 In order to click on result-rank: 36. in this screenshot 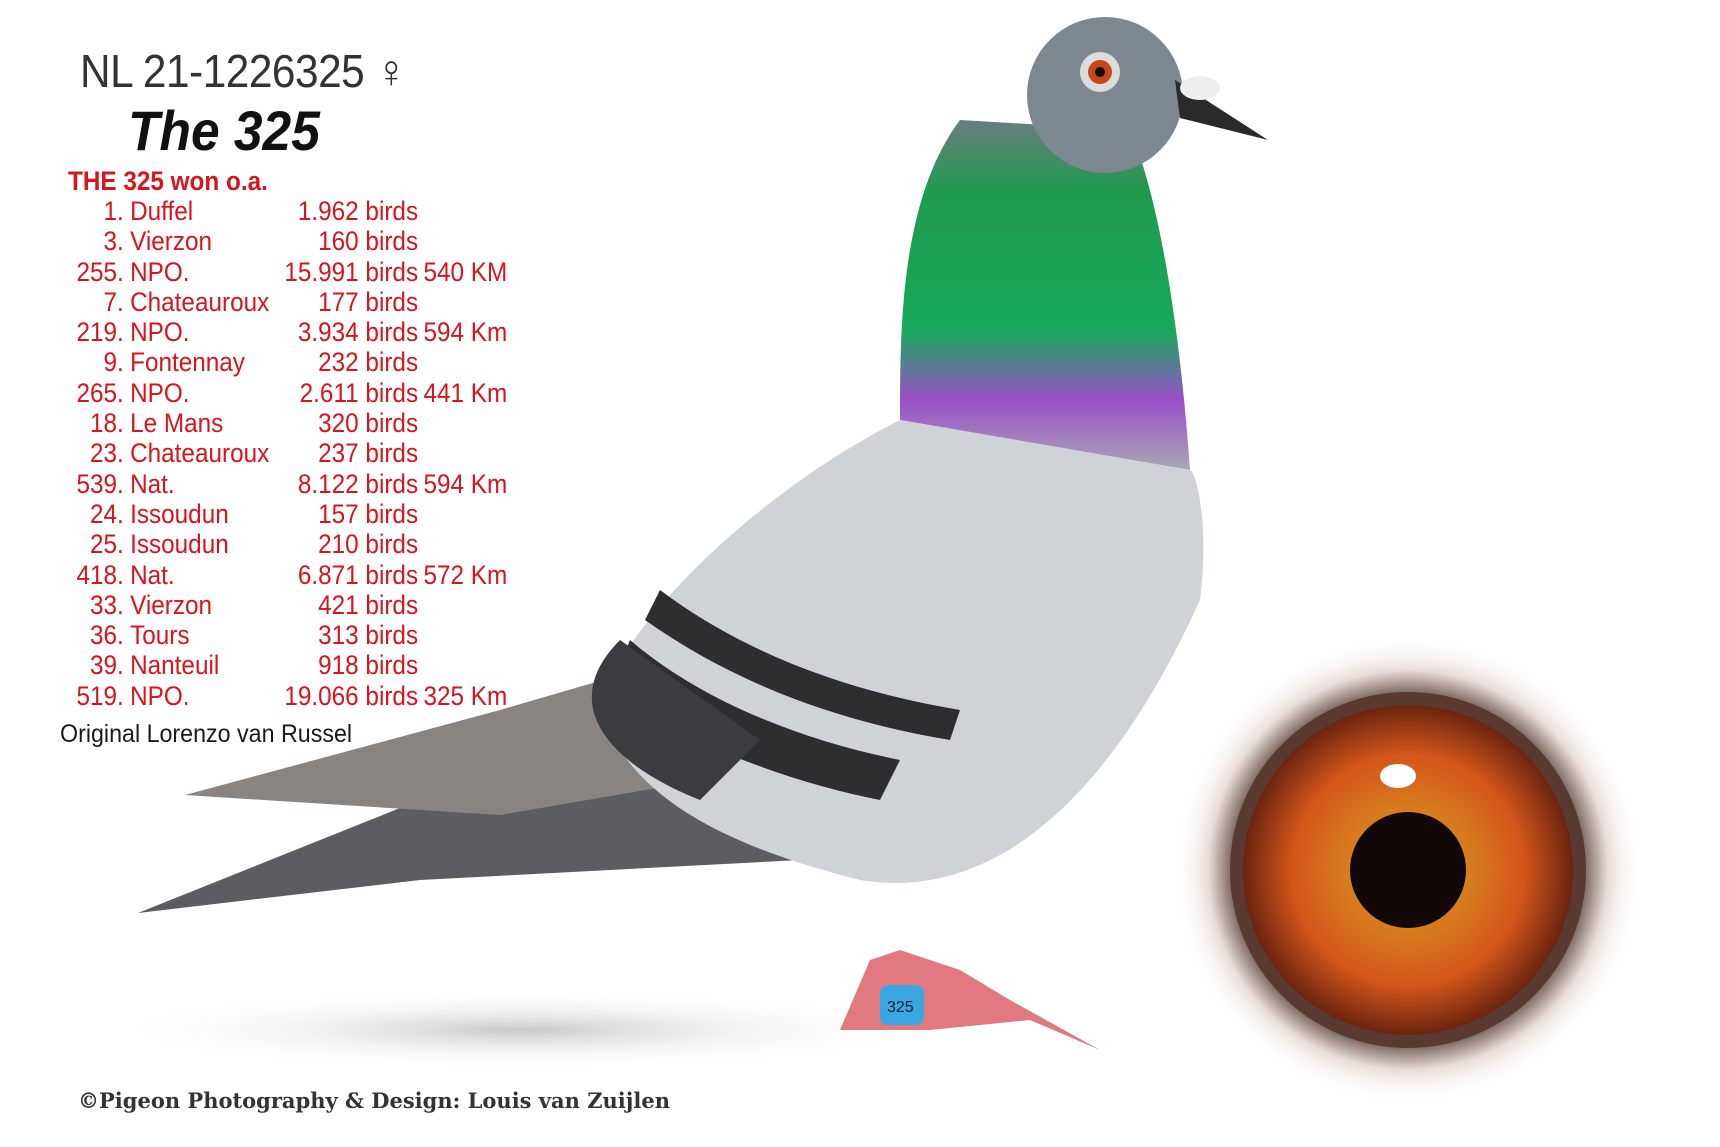, I will do `click(107, 635)`.